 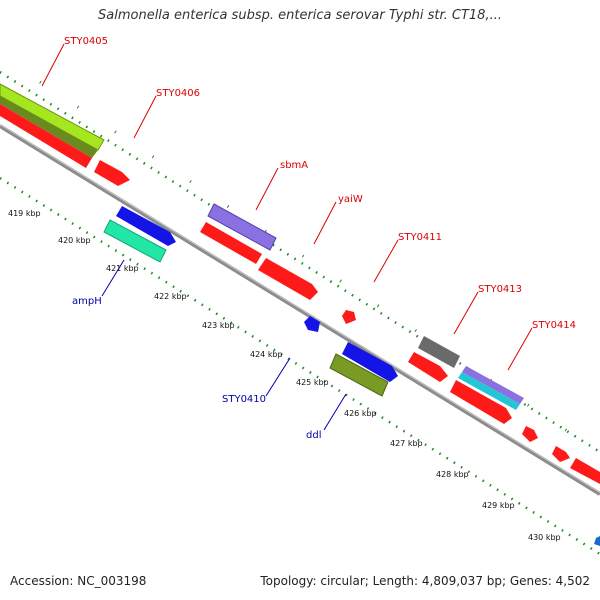 I want to click on gene-sty0414-cyan, so click(x=489, y=391).